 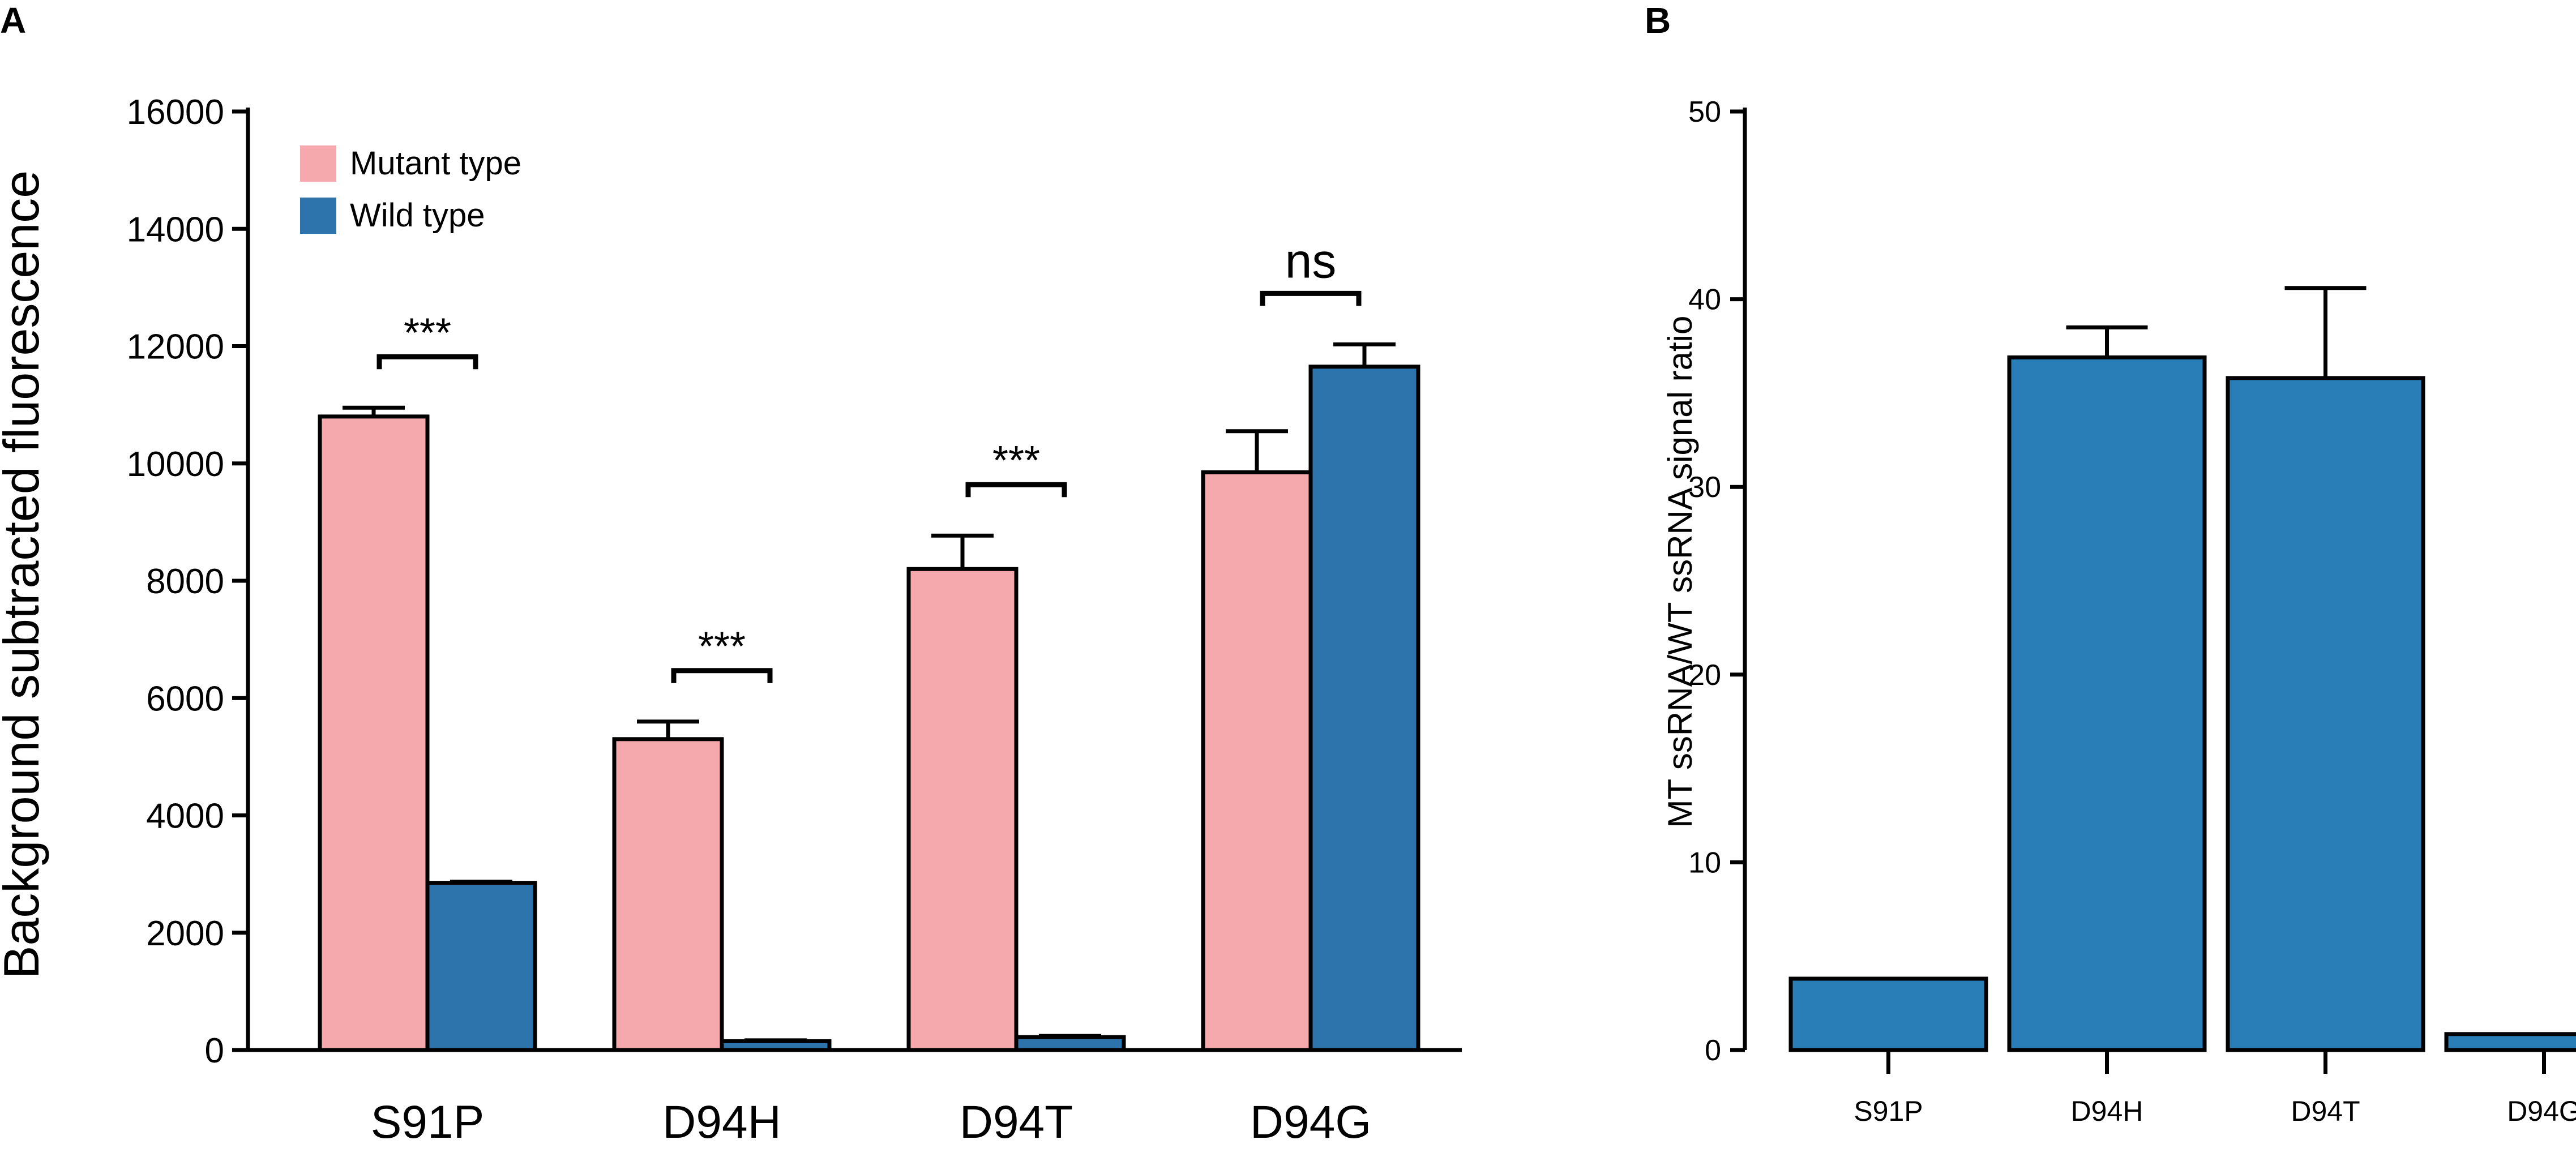 What do you see at coordinates (1713, 1050) in the screenshot?
I see `panel-b-y-tick-label-0: 0` at bounding box center [1713, 1050].